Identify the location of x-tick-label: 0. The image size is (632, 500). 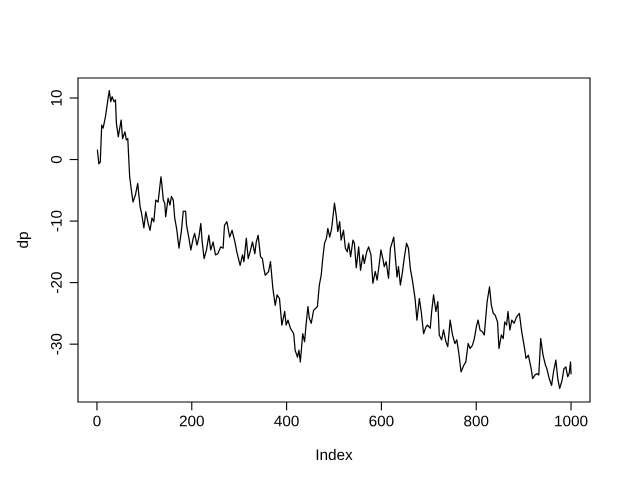
(97, 421).